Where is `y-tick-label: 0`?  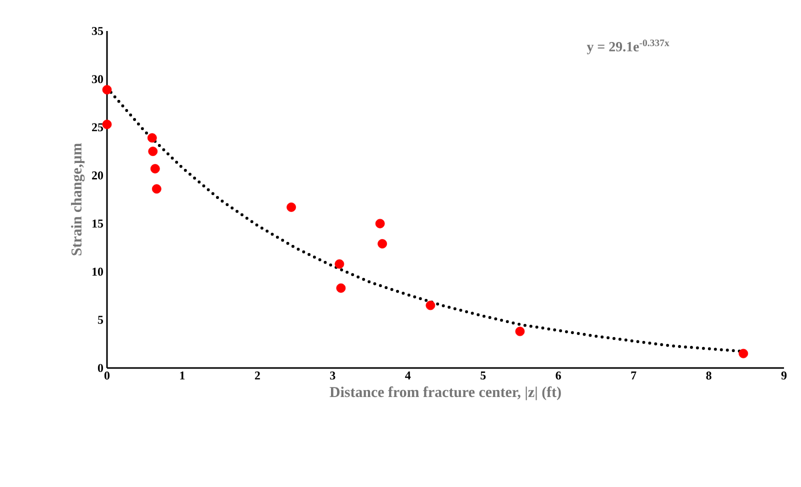
y-tick-label: 0 is located at coordinates (101, 368).